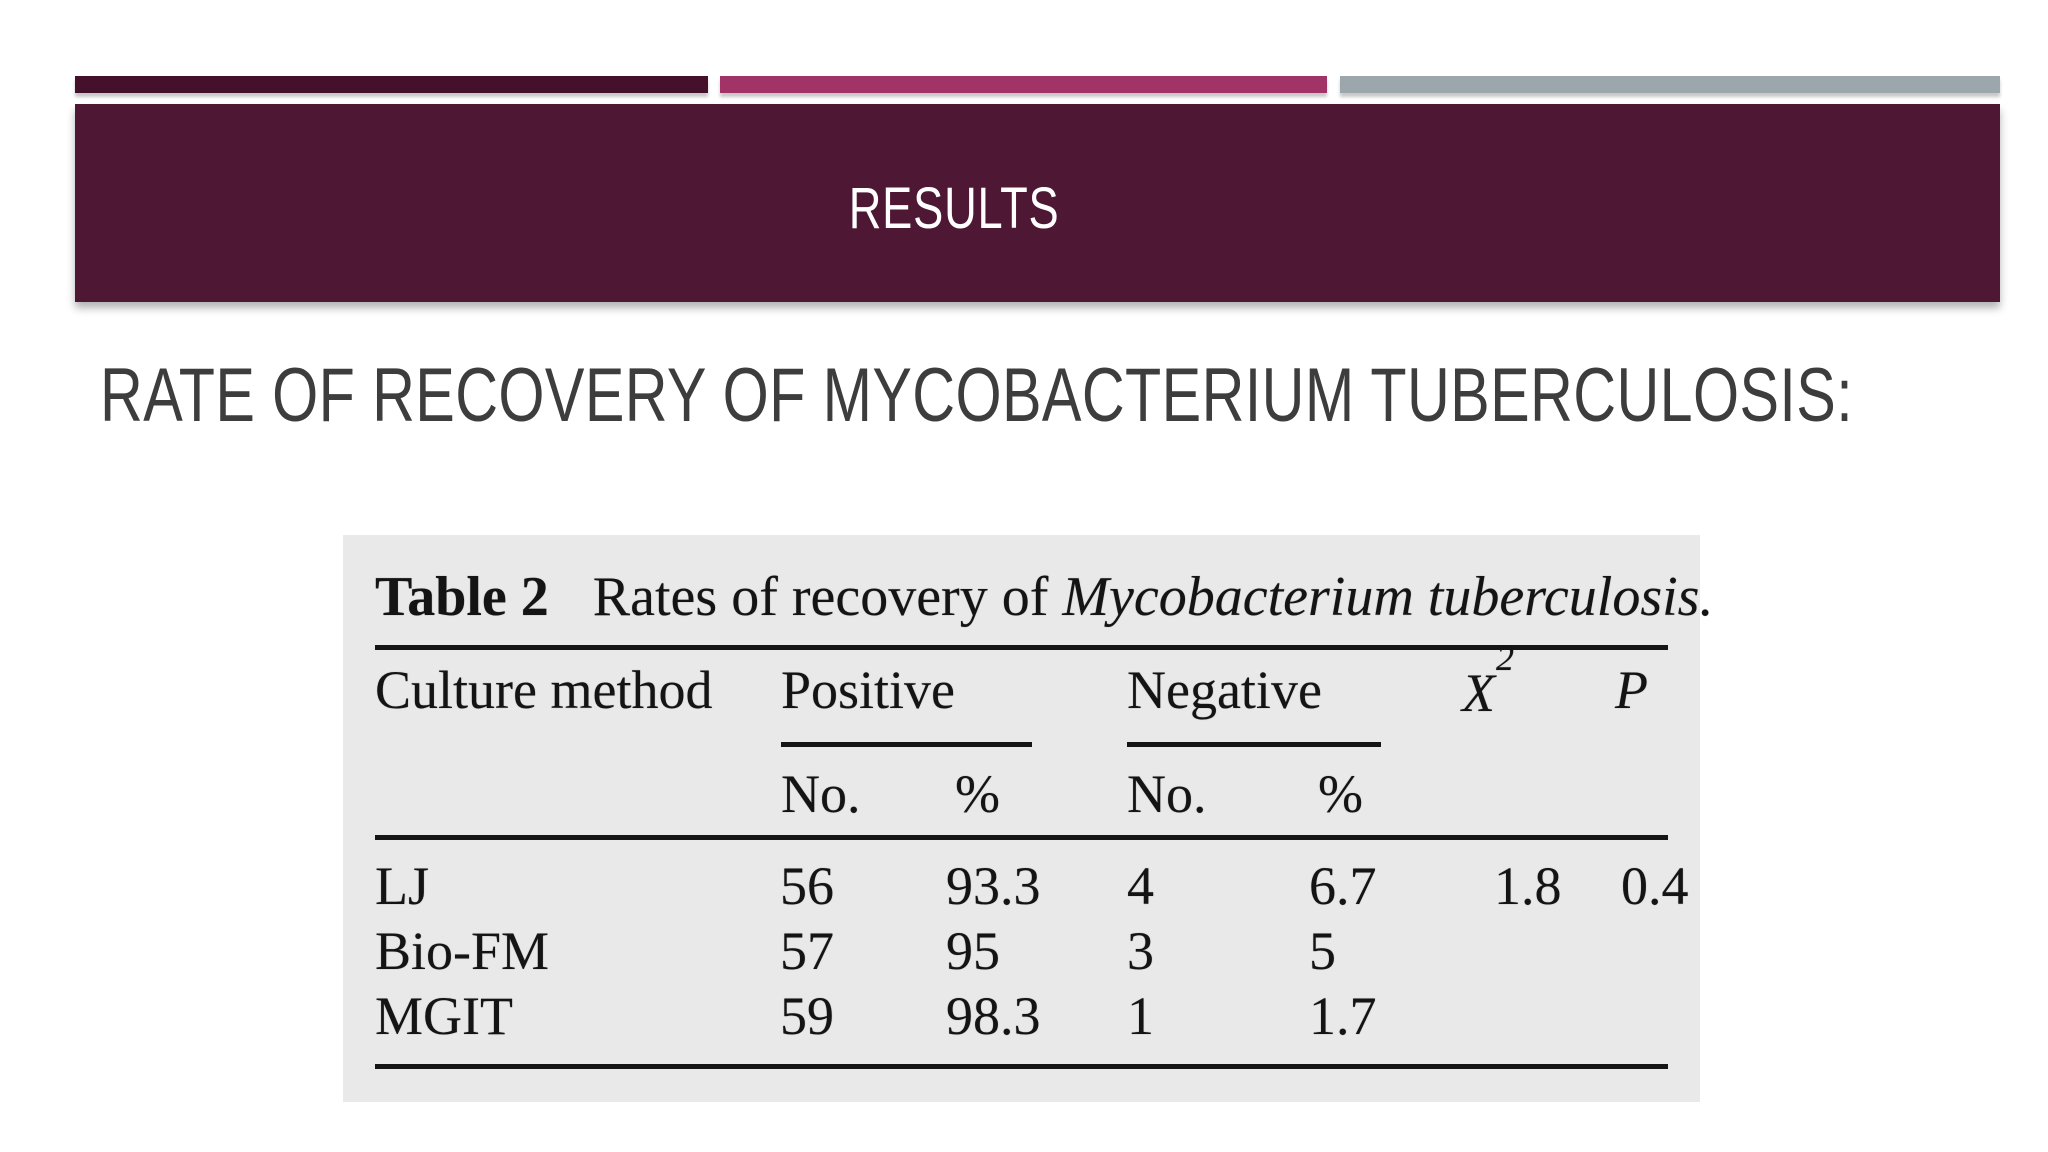 The image size is (2048, 1152). What do you see at coordinates (1023, 84) in the screenshot?
I see `accent-bar-middle` at bounding box center [1023, 84].